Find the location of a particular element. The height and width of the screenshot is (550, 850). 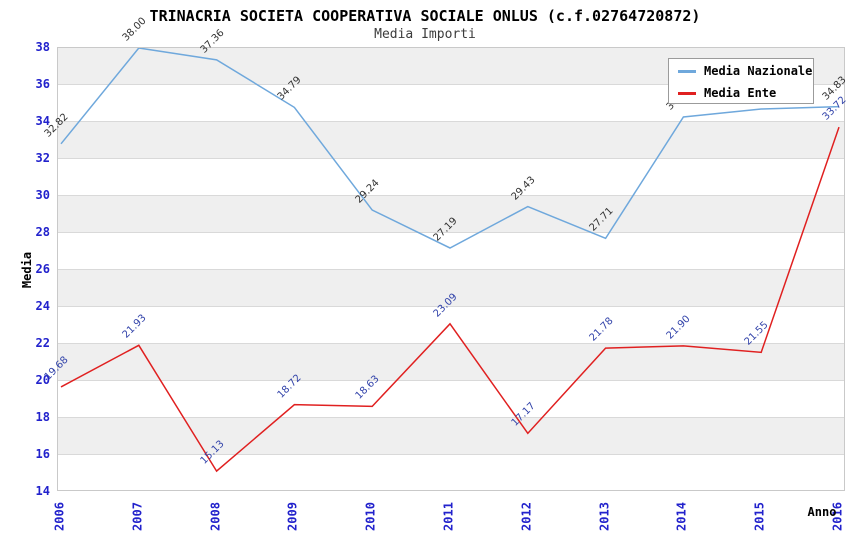

y-axis-tick-label: 26 is located at coordinates (42, 269).